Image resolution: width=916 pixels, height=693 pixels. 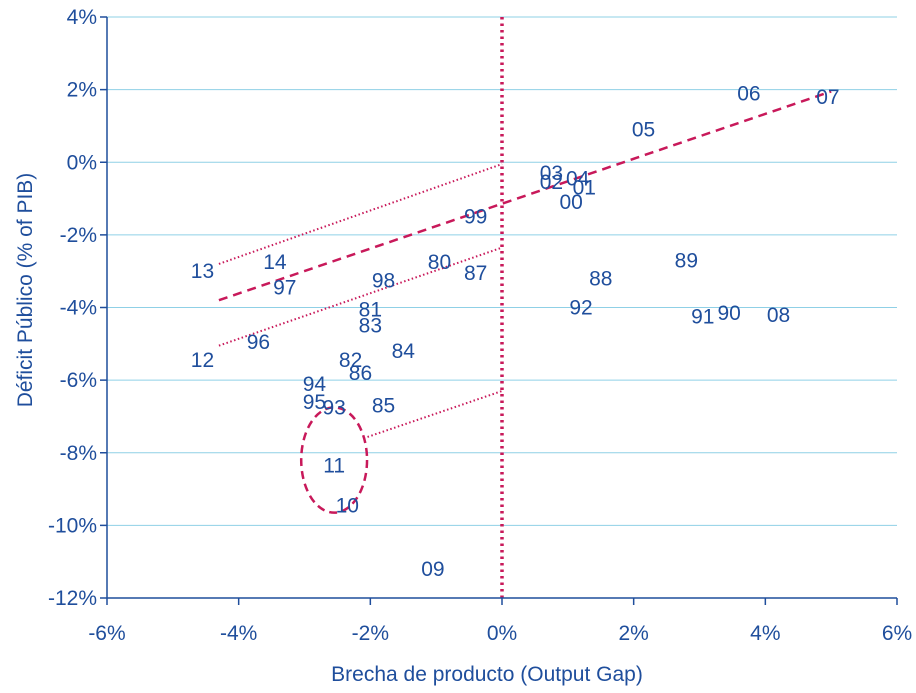 I want to click on data-point-label: 05, so click(x=643, y=130).